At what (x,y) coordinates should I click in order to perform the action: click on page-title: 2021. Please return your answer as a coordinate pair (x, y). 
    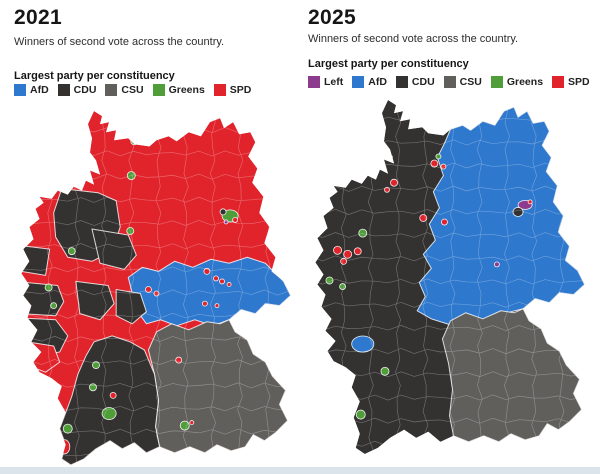
    Looking at the image, I should click on (38, 17).